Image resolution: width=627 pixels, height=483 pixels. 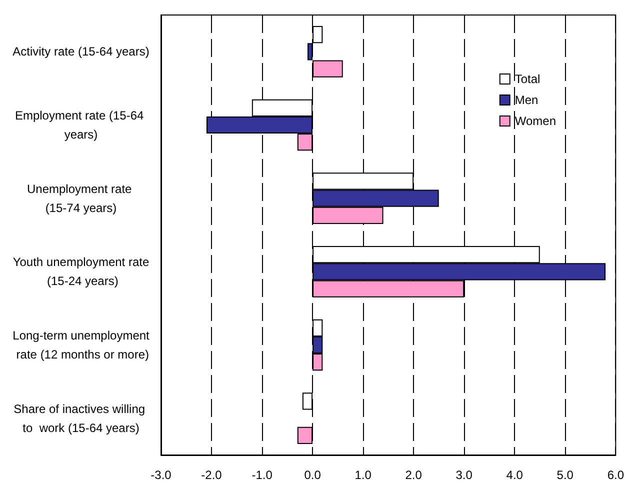 What do you see at coordinates (464, 475) in the screenshot?
I see `x-tick-label: 3.0` at bounding box center [464, 475].